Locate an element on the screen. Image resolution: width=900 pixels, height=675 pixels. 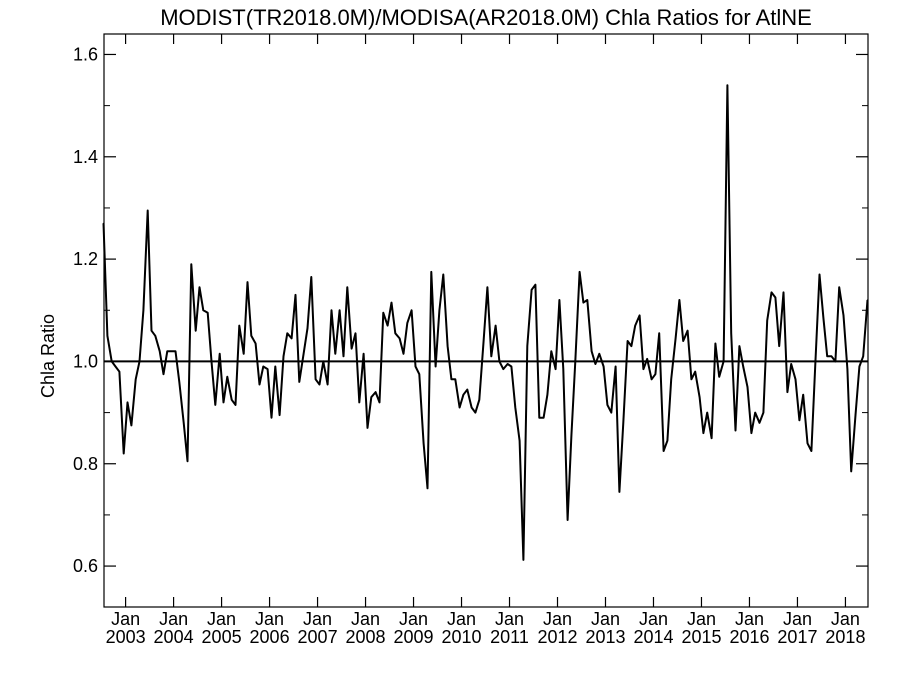
y-tick-label: 1.0 is located at coordinates (85, 361).